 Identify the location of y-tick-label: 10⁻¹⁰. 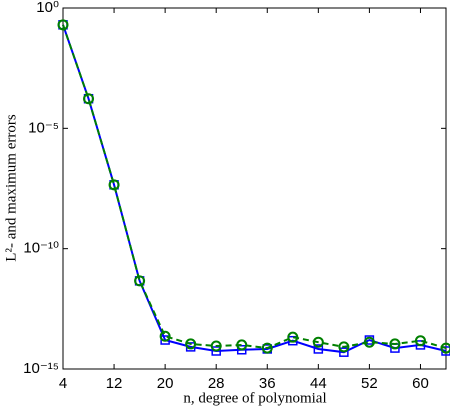
(41, 248).